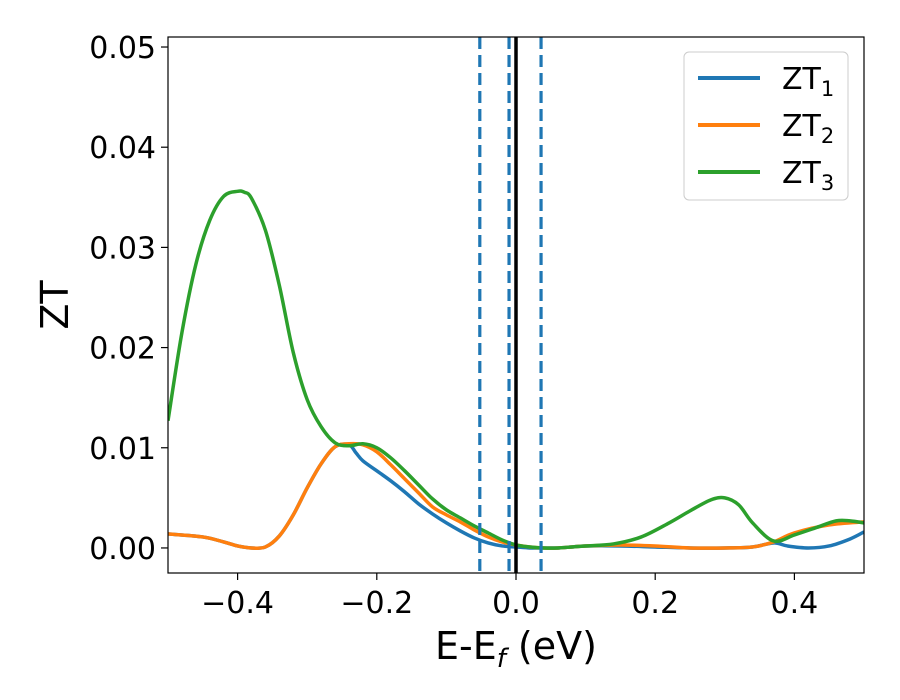 This screenshot has width=900, height=700. Describe the element at coordinates (376, 603) in the screenshot. I see `x-tick-label: −0.2` at that location.